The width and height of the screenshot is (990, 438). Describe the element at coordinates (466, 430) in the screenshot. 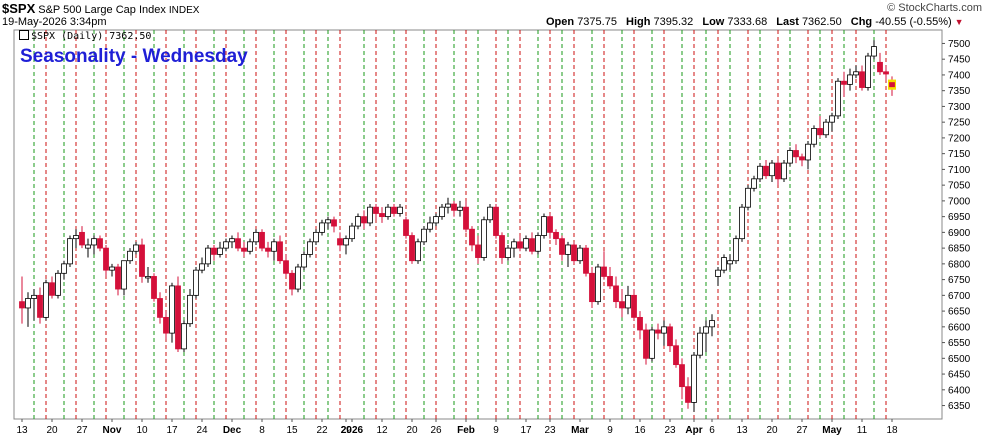

I see `x-tick-label: Feb` at that location.